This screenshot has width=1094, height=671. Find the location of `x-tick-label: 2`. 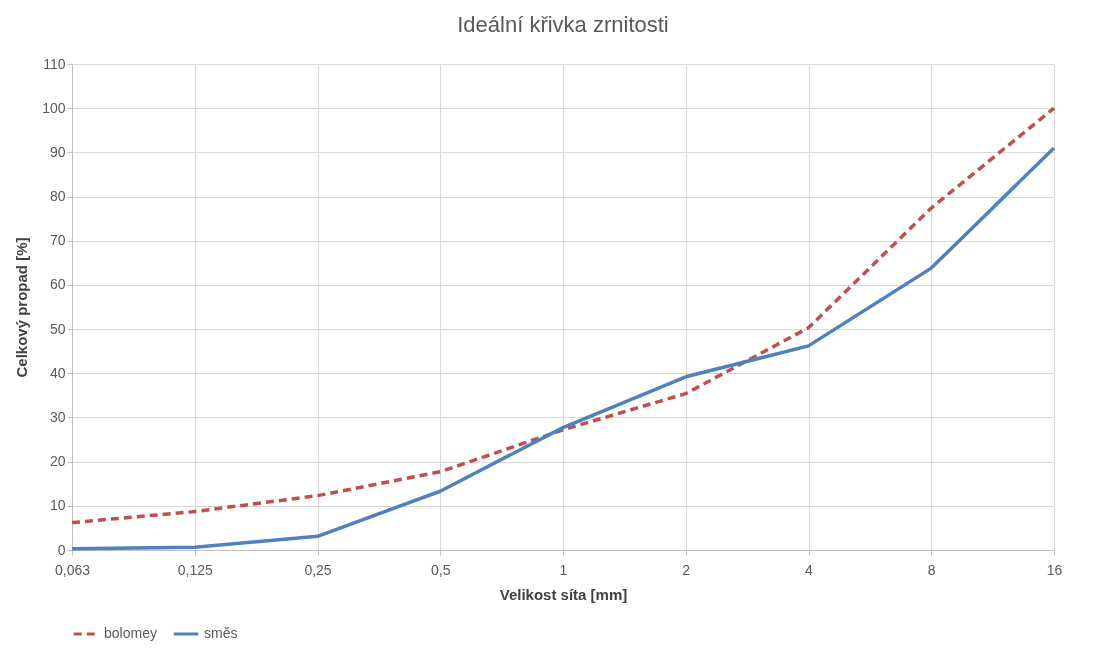

x-tick-label: 2 is located at coordinates (686, 569).